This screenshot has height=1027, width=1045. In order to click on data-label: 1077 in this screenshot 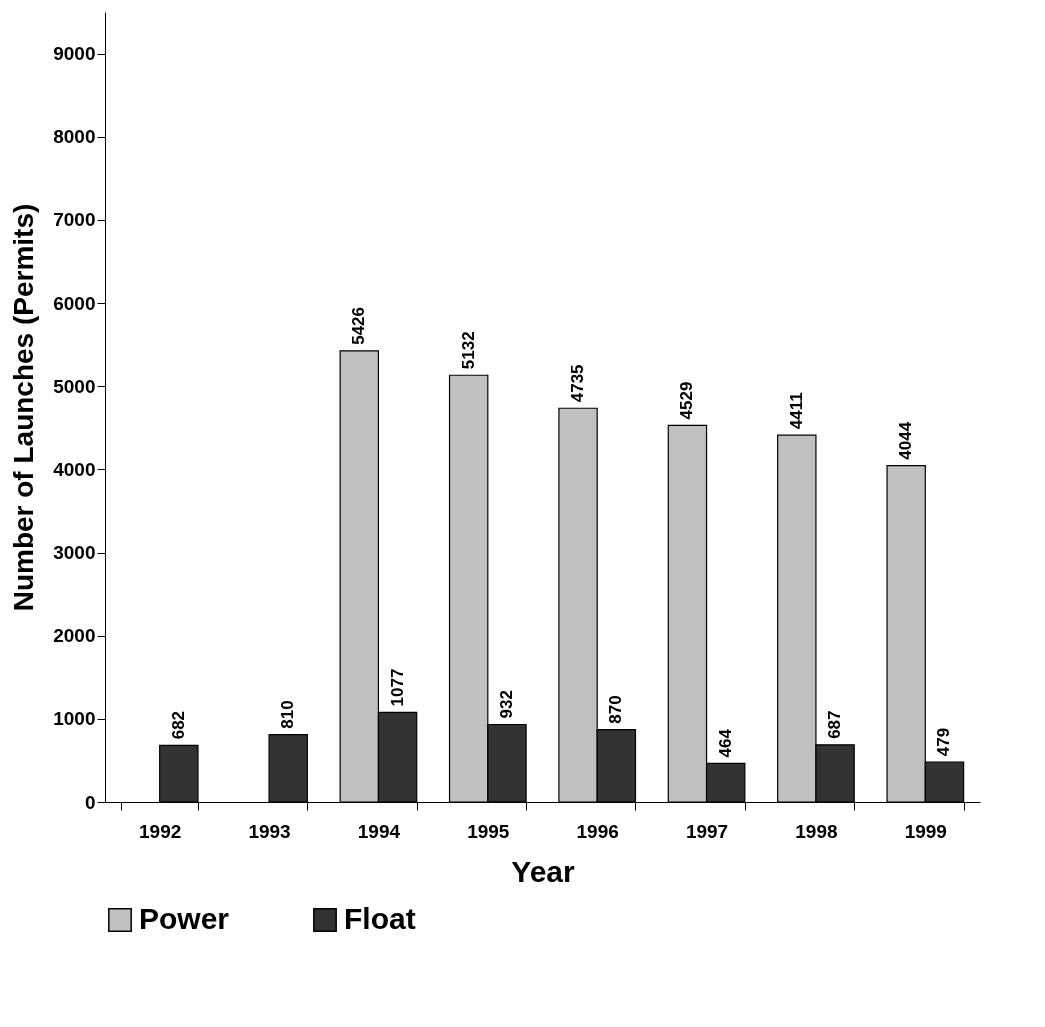, I will do `click(397, 687)`.